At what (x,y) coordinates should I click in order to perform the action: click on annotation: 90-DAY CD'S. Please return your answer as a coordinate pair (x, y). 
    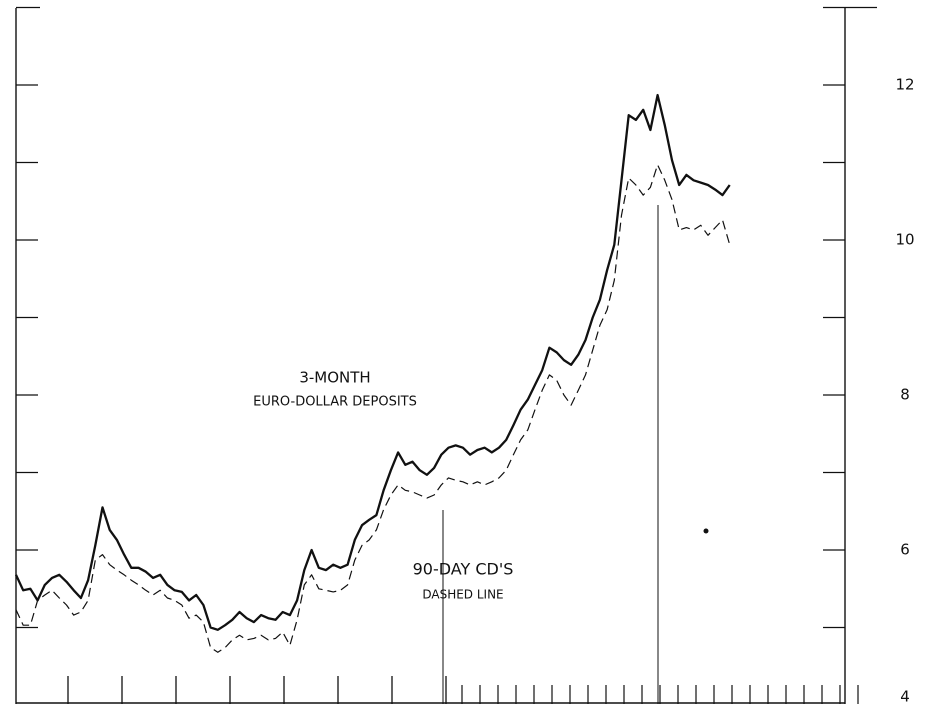
    Looking at the image, I should click on (463, 569).